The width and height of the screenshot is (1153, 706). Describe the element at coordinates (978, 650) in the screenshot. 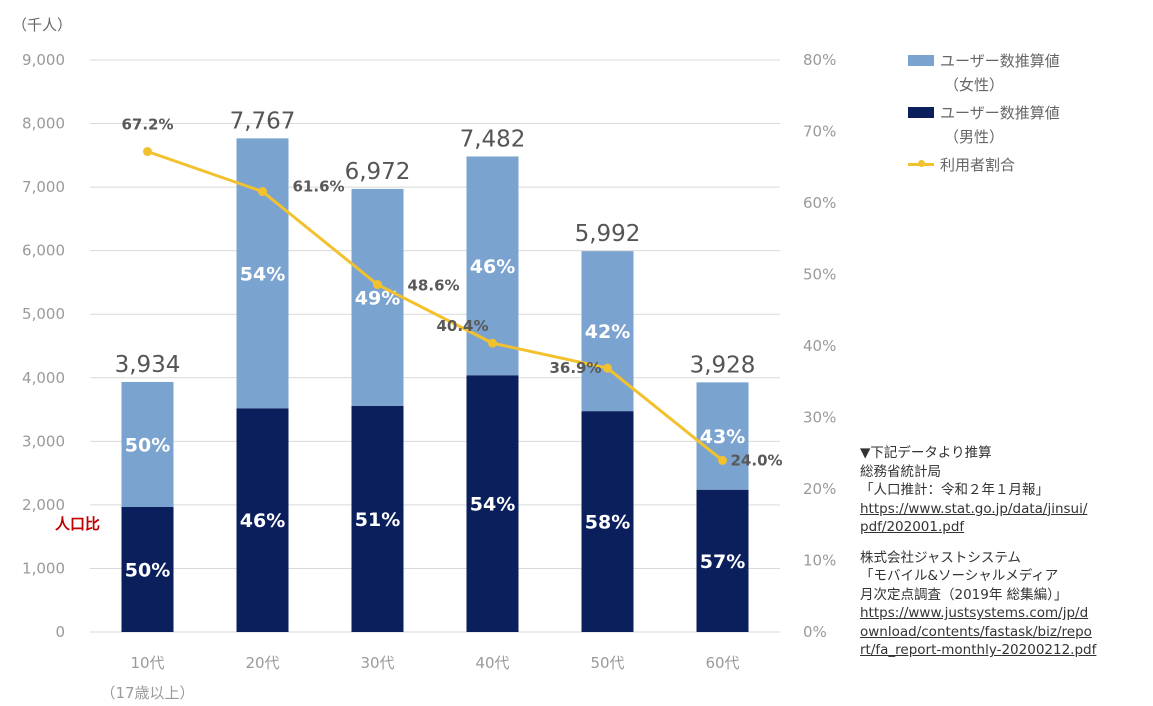

I see `source-url-line: rt/fa_report-monthly-20200212.pdf` at that location.